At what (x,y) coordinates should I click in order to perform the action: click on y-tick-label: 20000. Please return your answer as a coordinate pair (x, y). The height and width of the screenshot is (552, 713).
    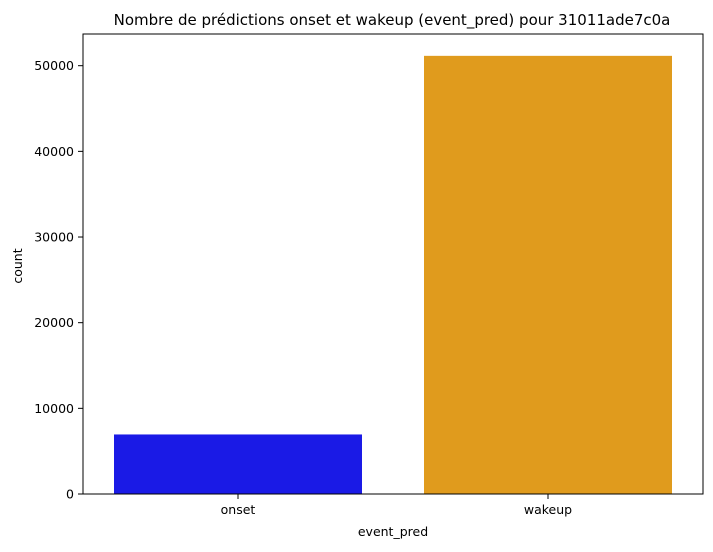
    Looking at the image, I should click on (54, 322).